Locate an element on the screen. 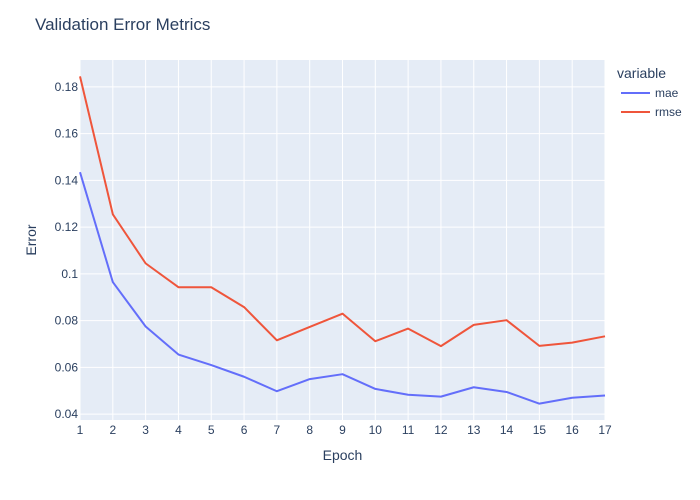  chart-title: Validation Error Metrics is located at coordinates (122, 24).